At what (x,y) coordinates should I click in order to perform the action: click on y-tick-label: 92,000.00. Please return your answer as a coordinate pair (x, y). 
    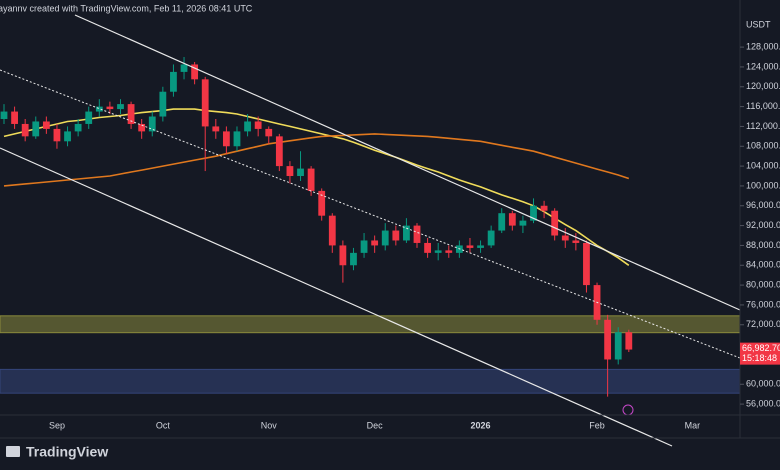
    Looking at the image, I should click on (763, 225).